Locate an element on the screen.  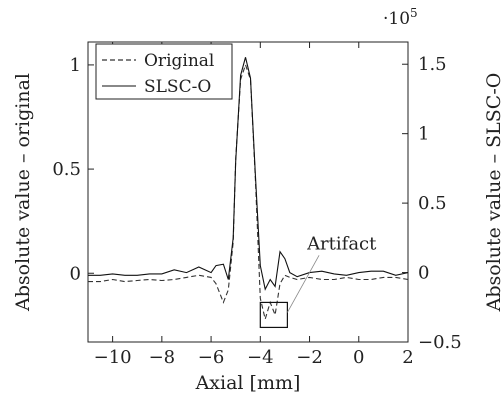
annotation-layer: Artifact is located at coordinates (318, 281).